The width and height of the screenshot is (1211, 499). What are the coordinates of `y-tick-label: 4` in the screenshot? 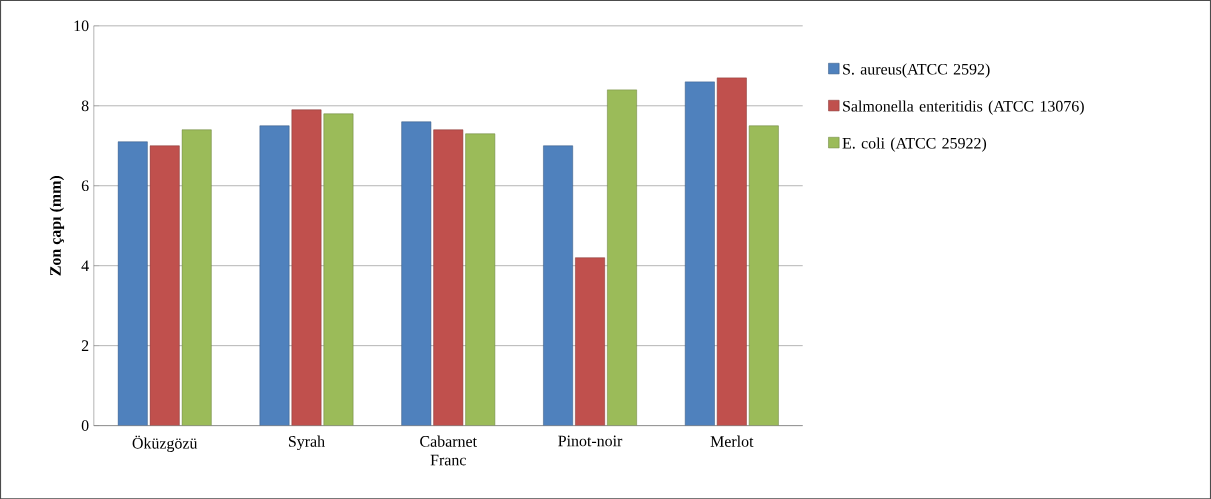 It's located at (85, 265).